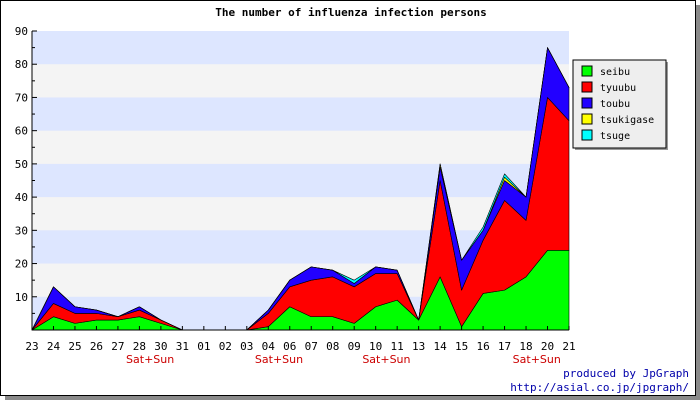  What do you see at coordinates (21, 131) in the screenshot?
I see `y-tick-label: 60` at bounding box center [21, 131].